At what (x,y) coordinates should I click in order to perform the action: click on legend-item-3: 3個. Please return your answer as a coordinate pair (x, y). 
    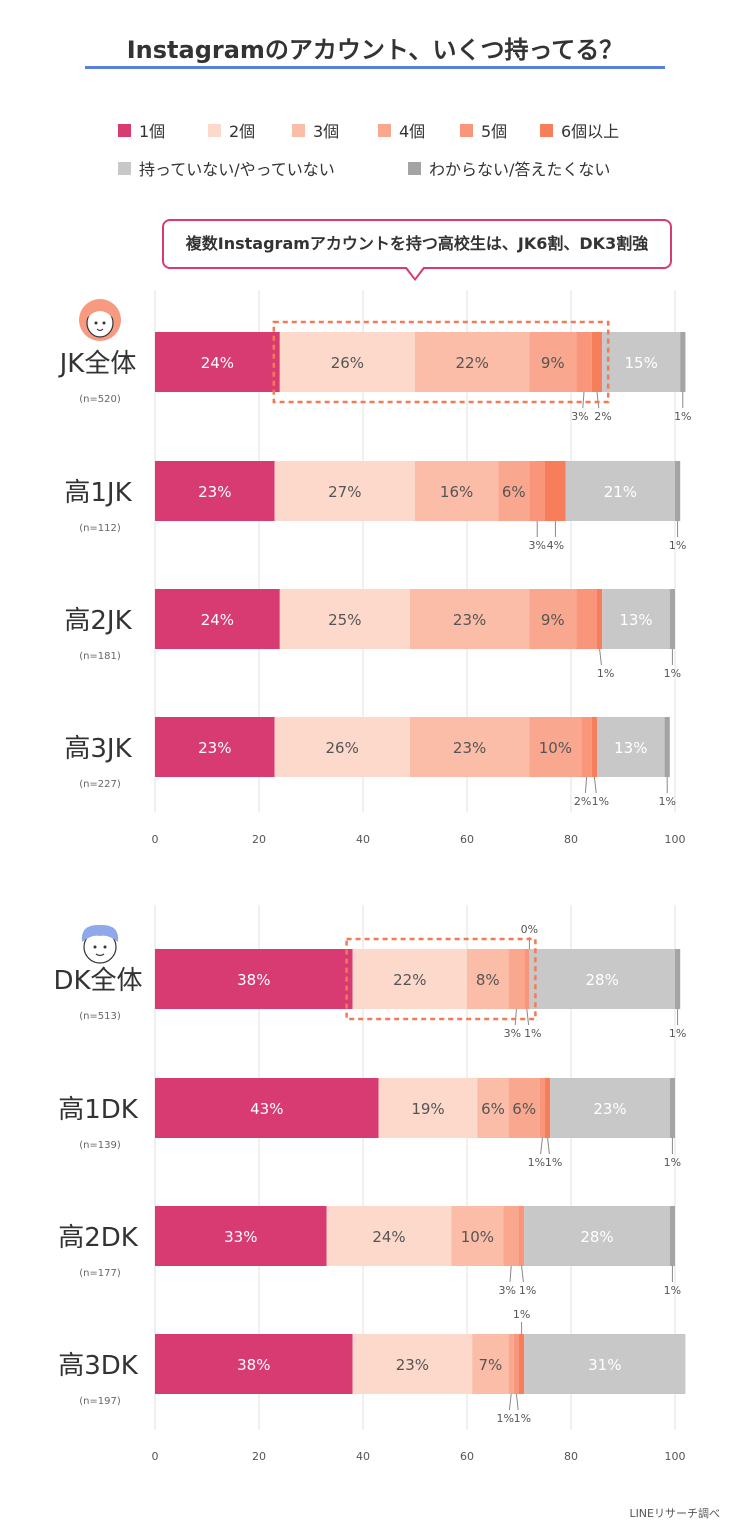
    Looking at the image, I should click on (315, 130).